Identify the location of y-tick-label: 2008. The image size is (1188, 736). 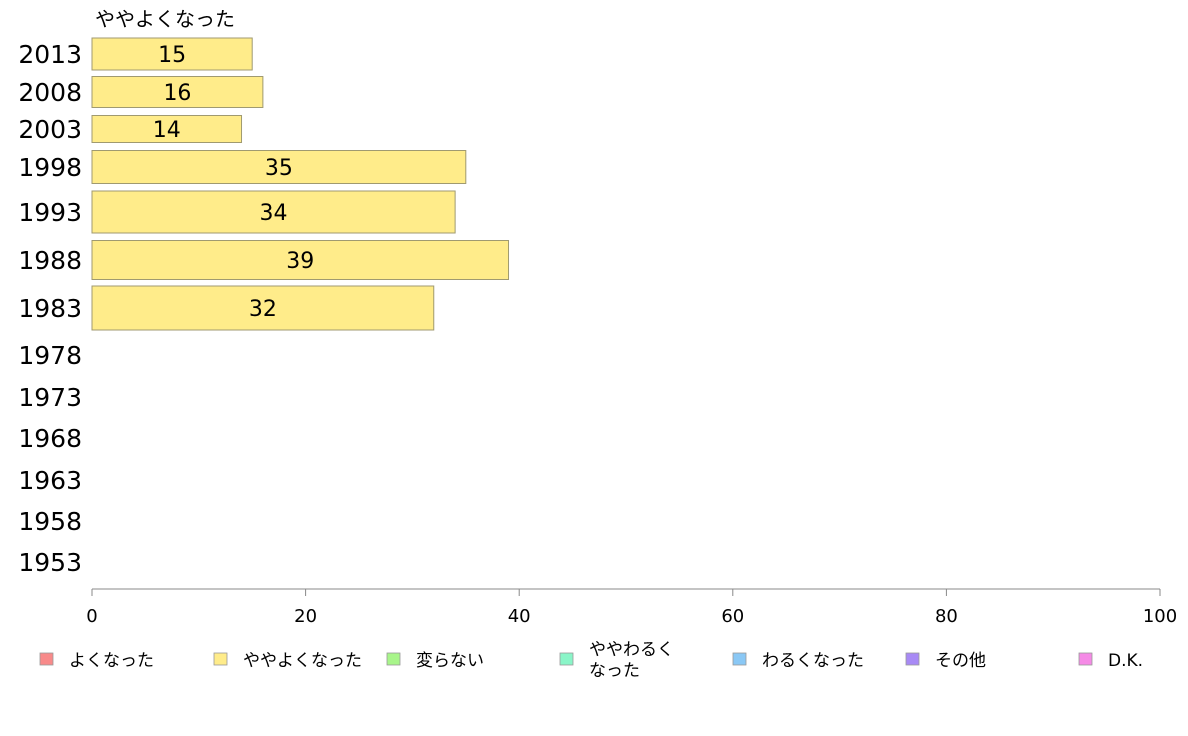
(50, 92).